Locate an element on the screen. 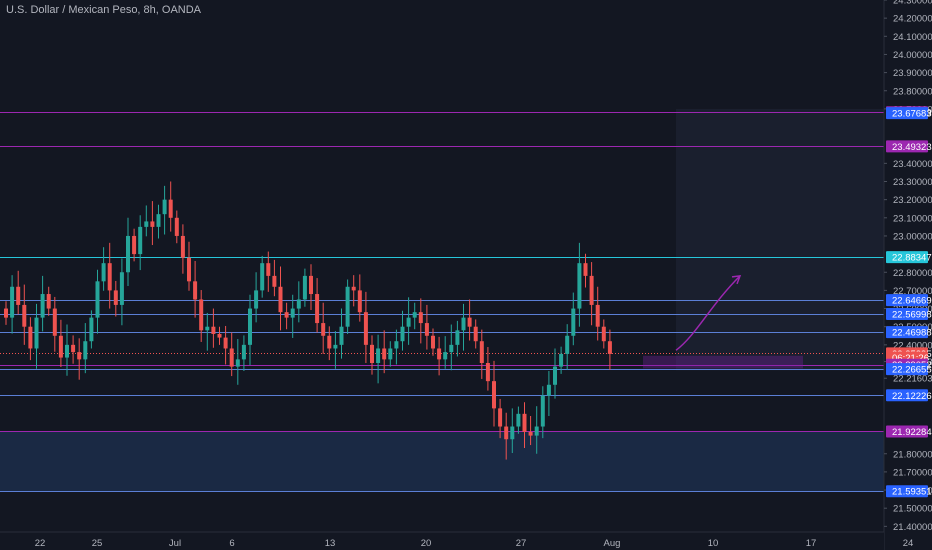 The image size is (932, 550). price-tag-label: 22.88347 is located at coordinates (912, 258).